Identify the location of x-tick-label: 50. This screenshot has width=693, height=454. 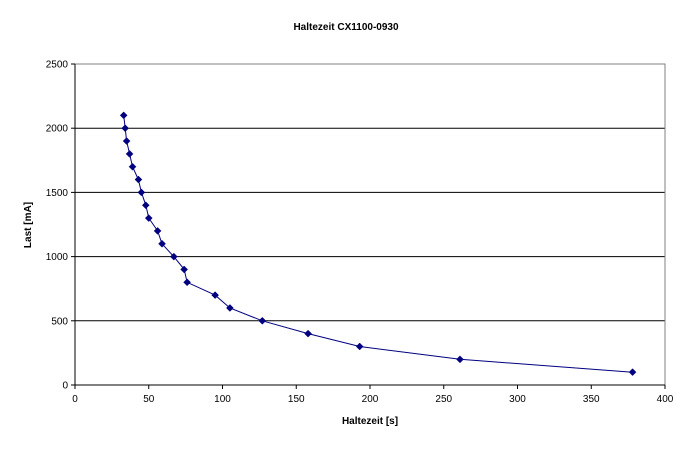
(149, 399).